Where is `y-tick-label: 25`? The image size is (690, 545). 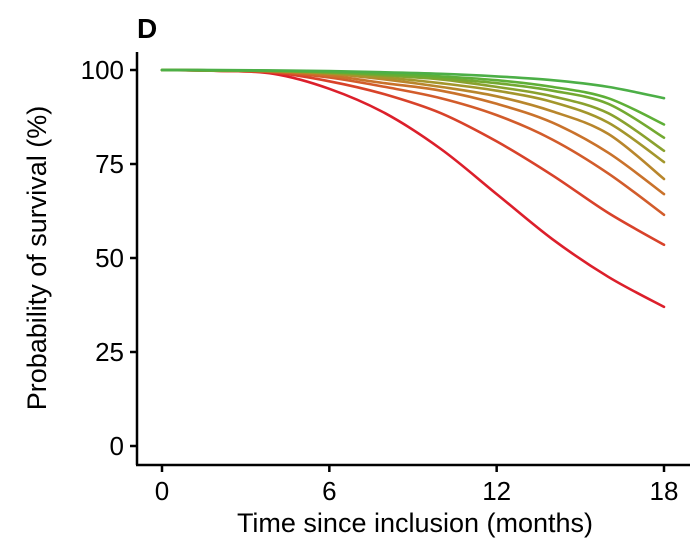
y-tick-label: 25 is located at coordinates (109, 352).